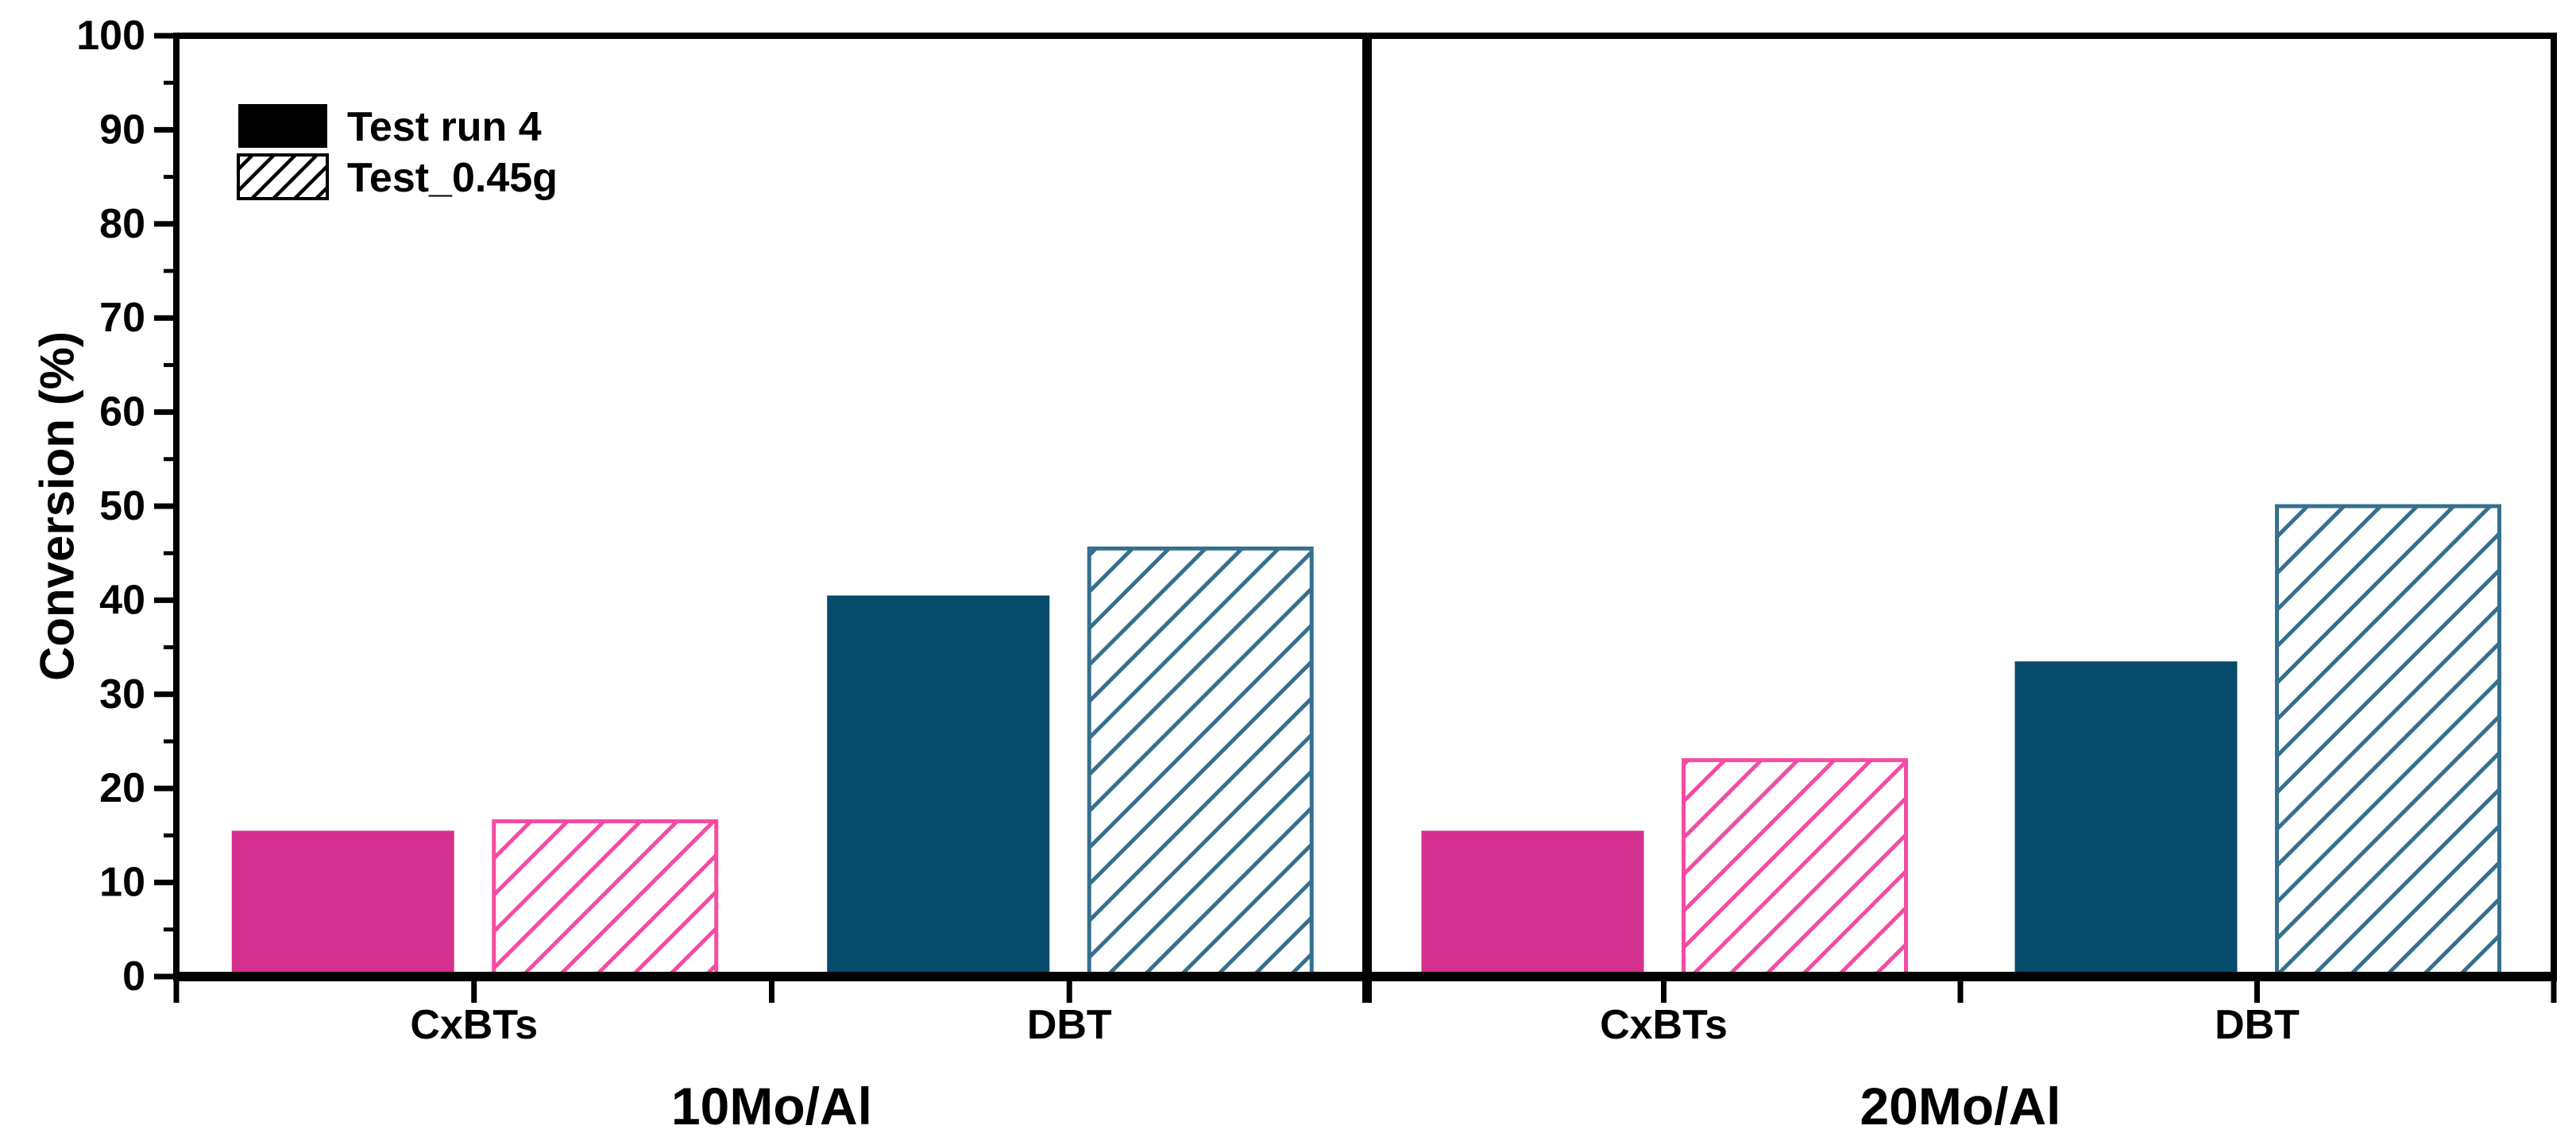  Describe the element at coordinates (2388, 741) in the screenshot. I see `bar-20mo-al-dbt-test-0-45g` at that location.